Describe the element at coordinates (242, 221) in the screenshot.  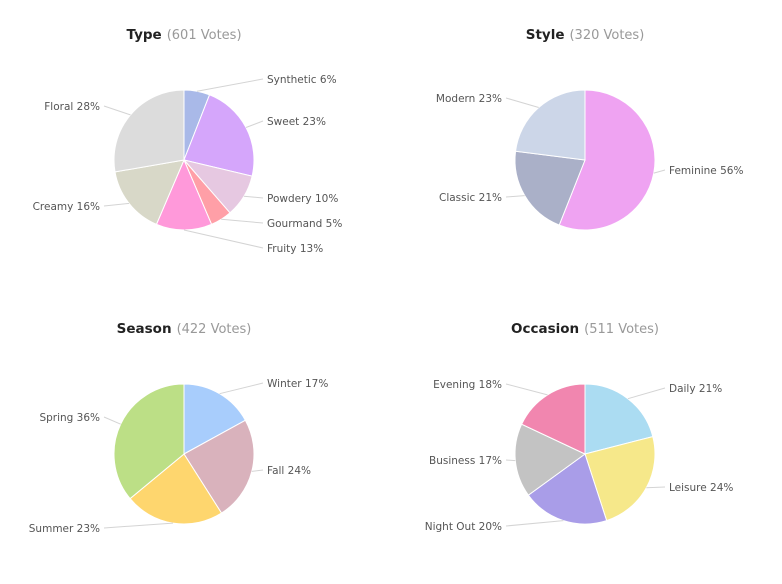
I see `type-leader-gourmand` at that location.